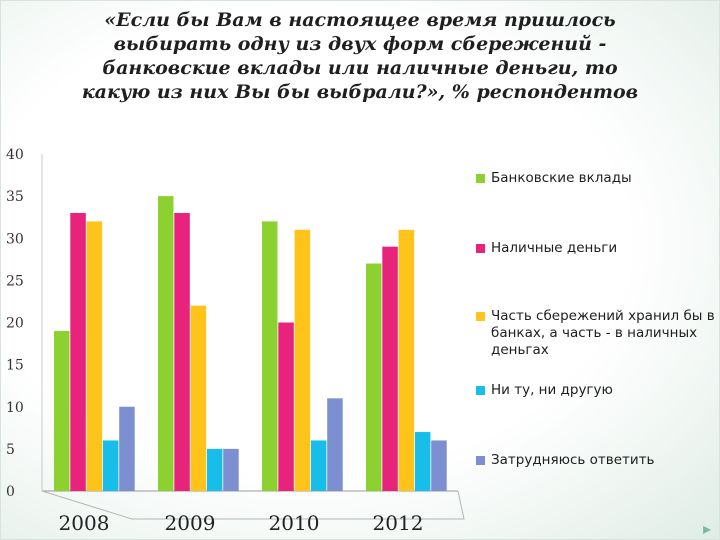 This screenshot has width=720, height=540. What do you see at coordinates (15, 155) in the screenshot?
I see `y-tick-label: 40` at bounding box center [15, 155].